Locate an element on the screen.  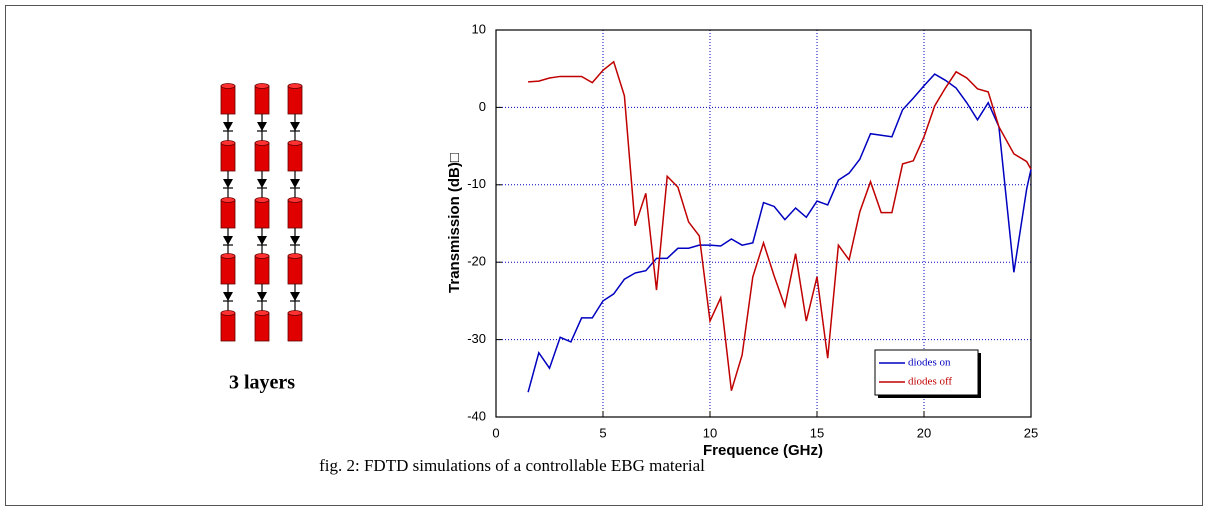
y-tick-label: -20 is located at coordinates (476, 261).